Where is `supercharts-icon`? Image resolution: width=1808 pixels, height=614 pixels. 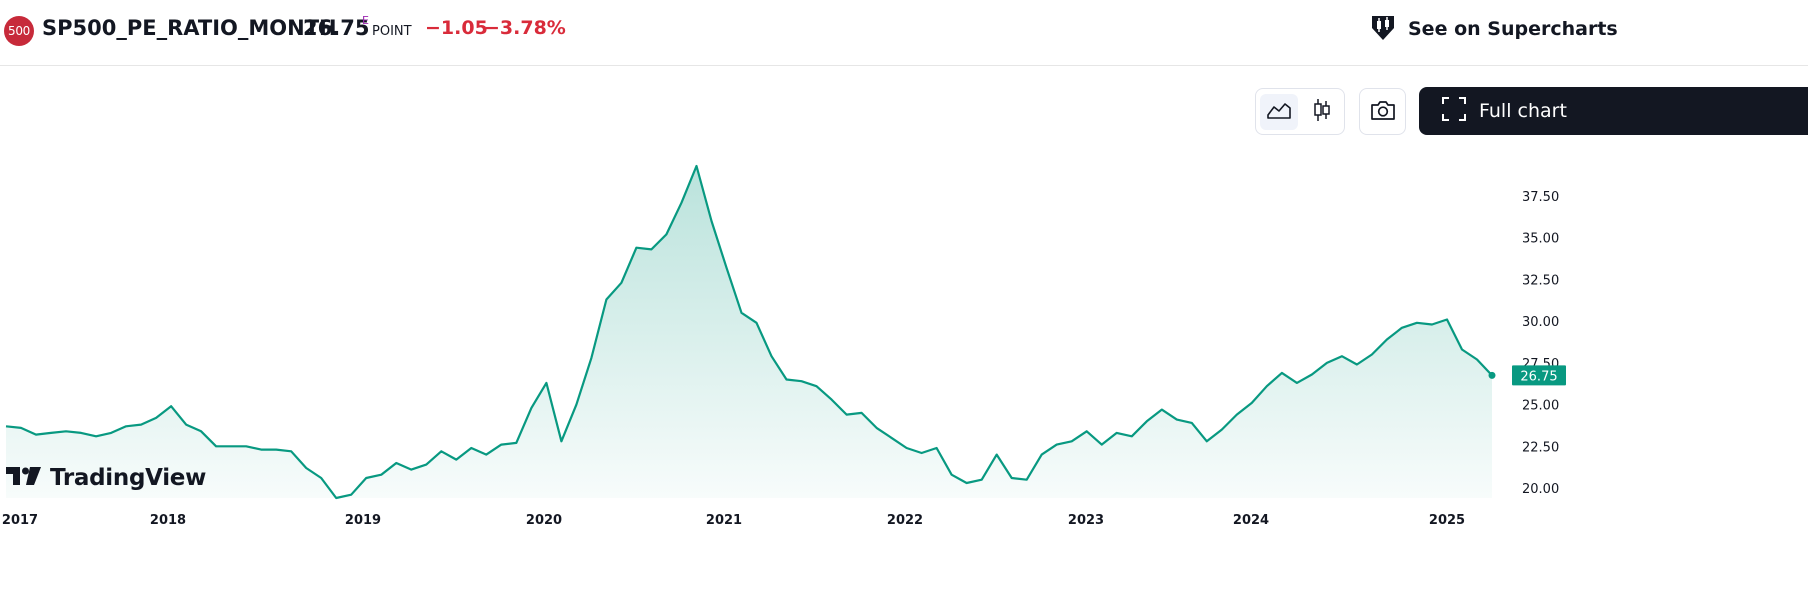 supercharts-icon is located at coordinates (1383, 29).